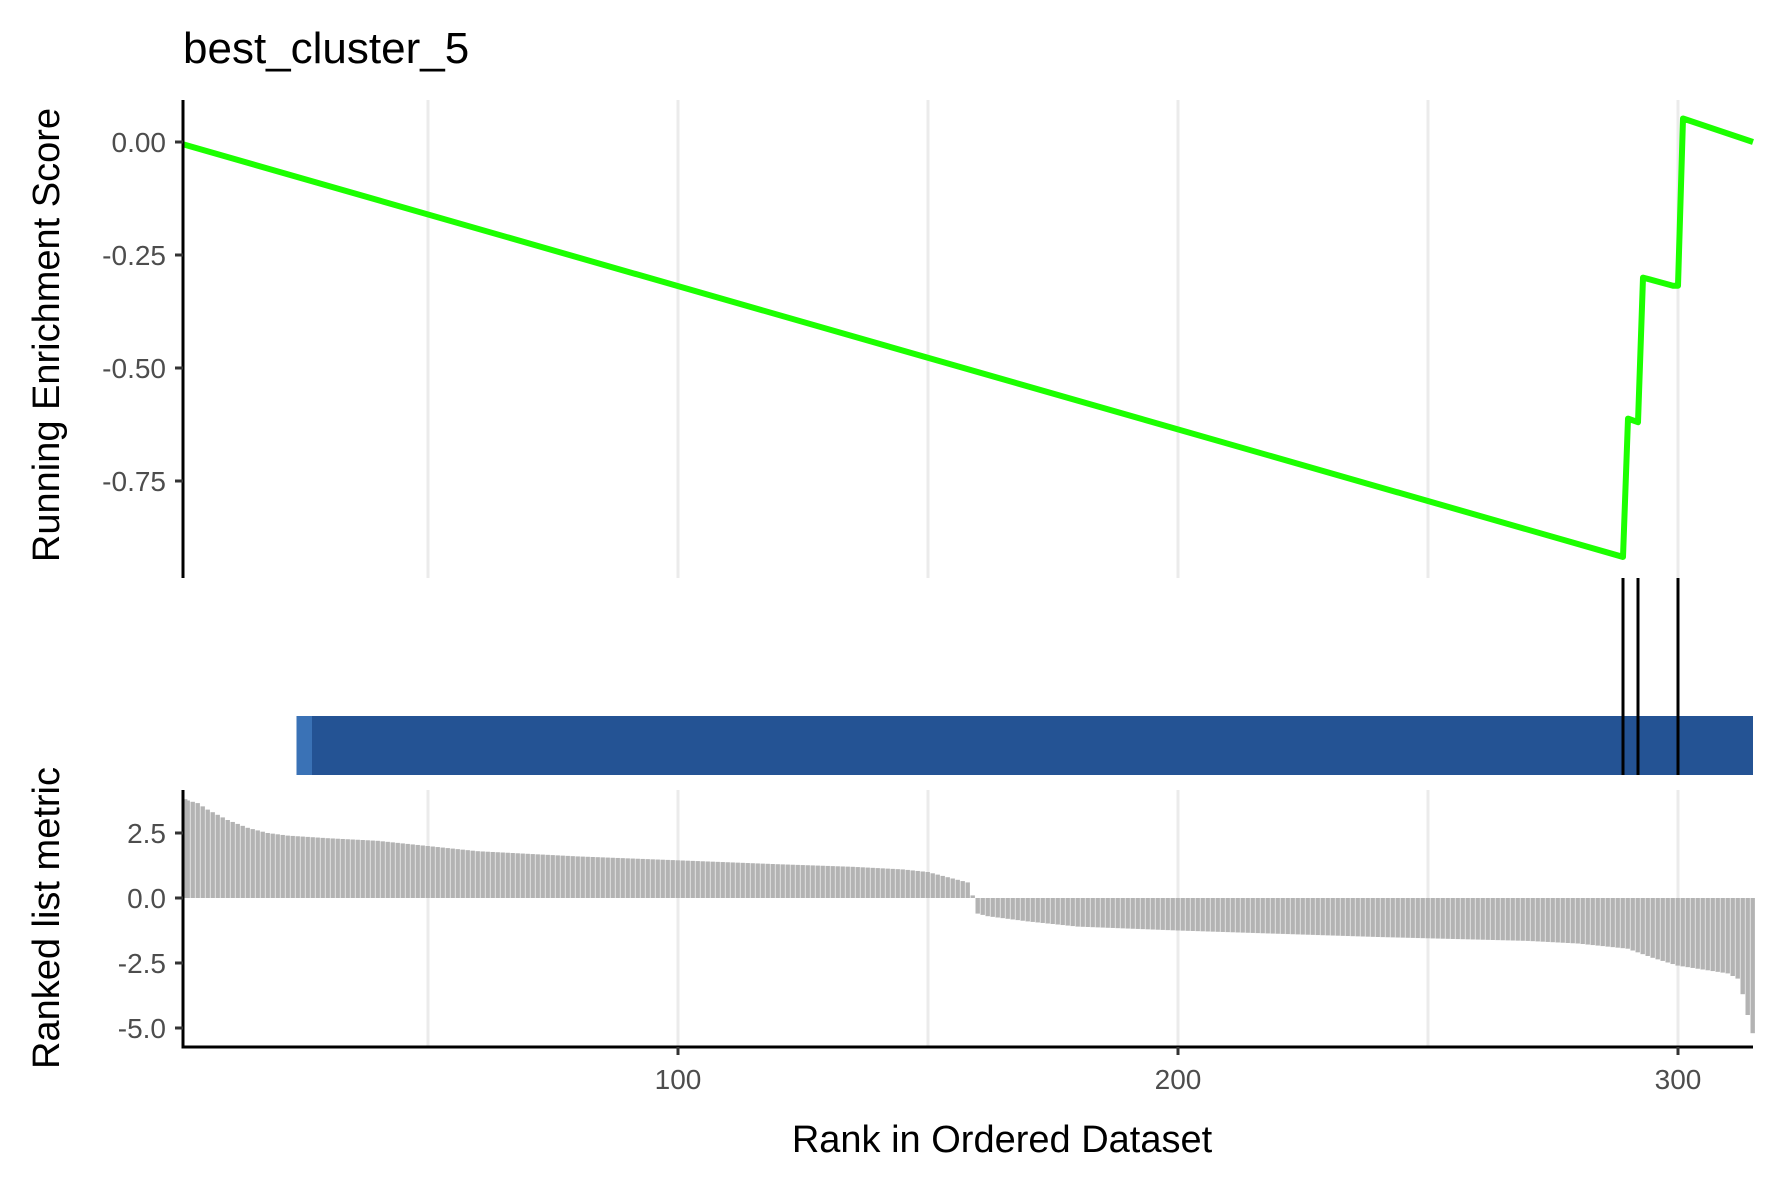 The height and width of the screenshot is (1181, 1771). Describe the element at coordinates (142, 1028) in the screenshot. I see `y-tick-label-ranked-metric: -5.0` at that location.